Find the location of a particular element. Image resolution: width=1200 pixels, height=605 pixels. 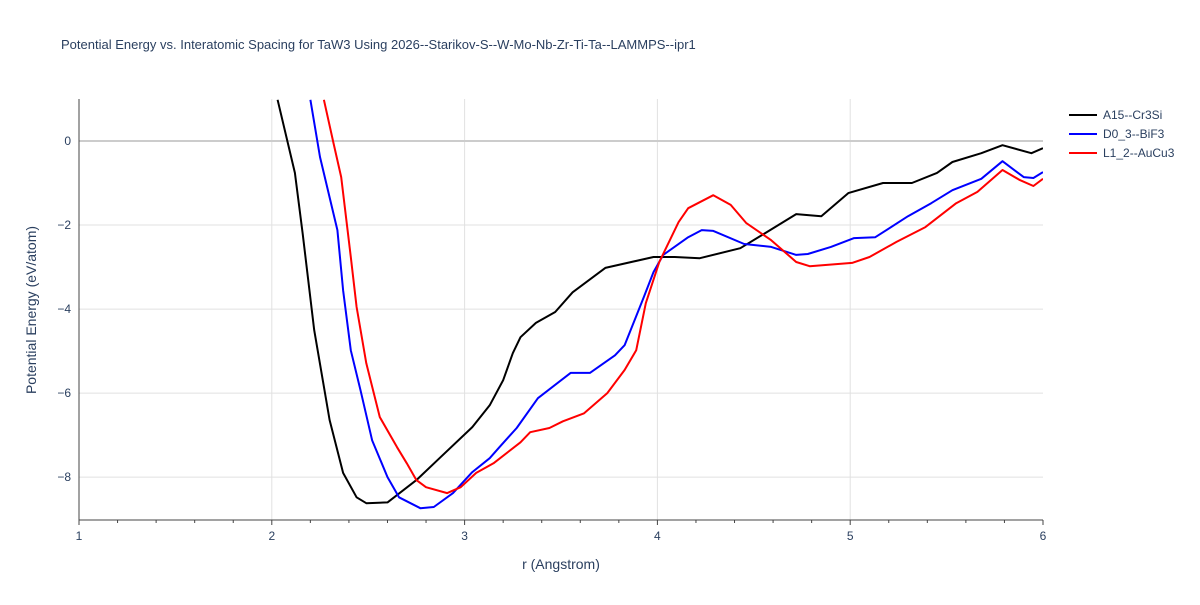

legend: A15--Cr3Si D0_3--BiF3 L1_2--AuCu3 is located at coordinates (1122, 134).